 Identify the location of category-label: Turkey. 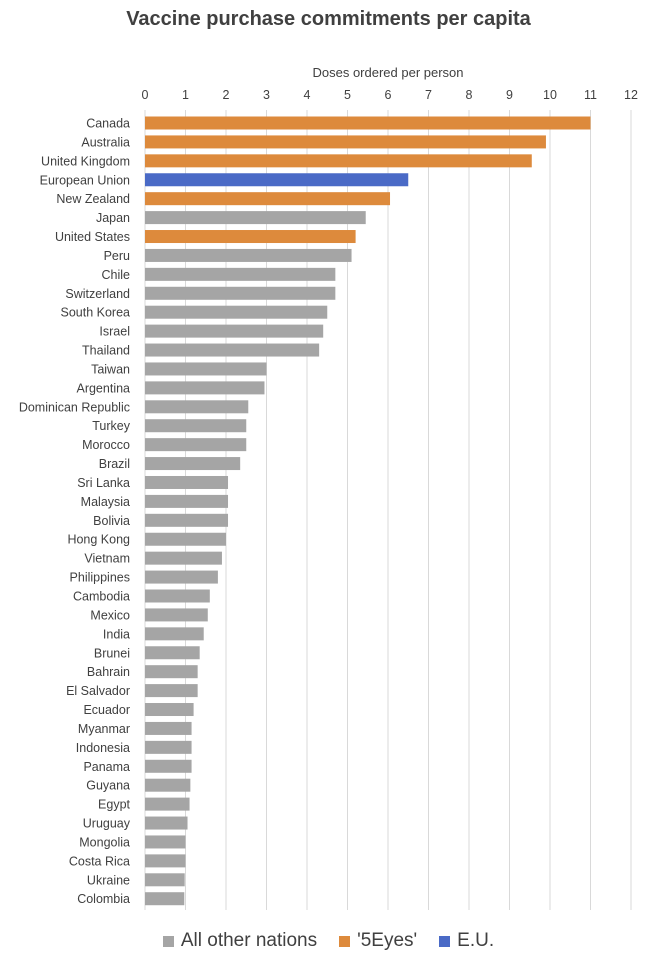
(111, 426).